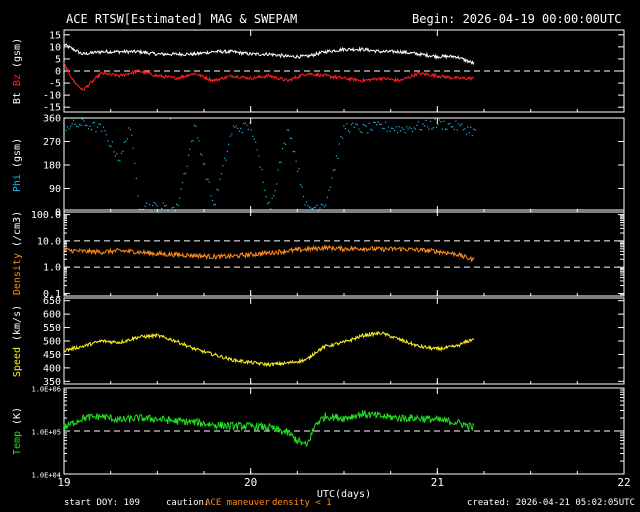 The width and height of the screenshot is (640, 512). What do you see at coordinates (17, 416) in the screenshot?
I see `ylabel-unit: (K)` at bounding box center [17, 416].